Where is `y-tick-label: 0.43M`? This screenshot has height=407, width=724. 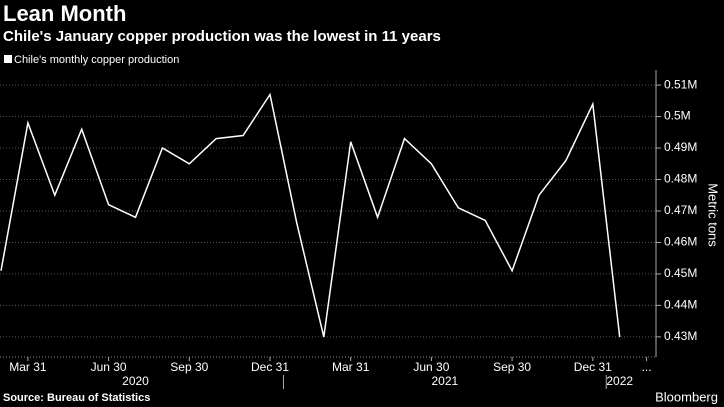 y-tick-label: 0.43M is located at coordinates (680, 336).